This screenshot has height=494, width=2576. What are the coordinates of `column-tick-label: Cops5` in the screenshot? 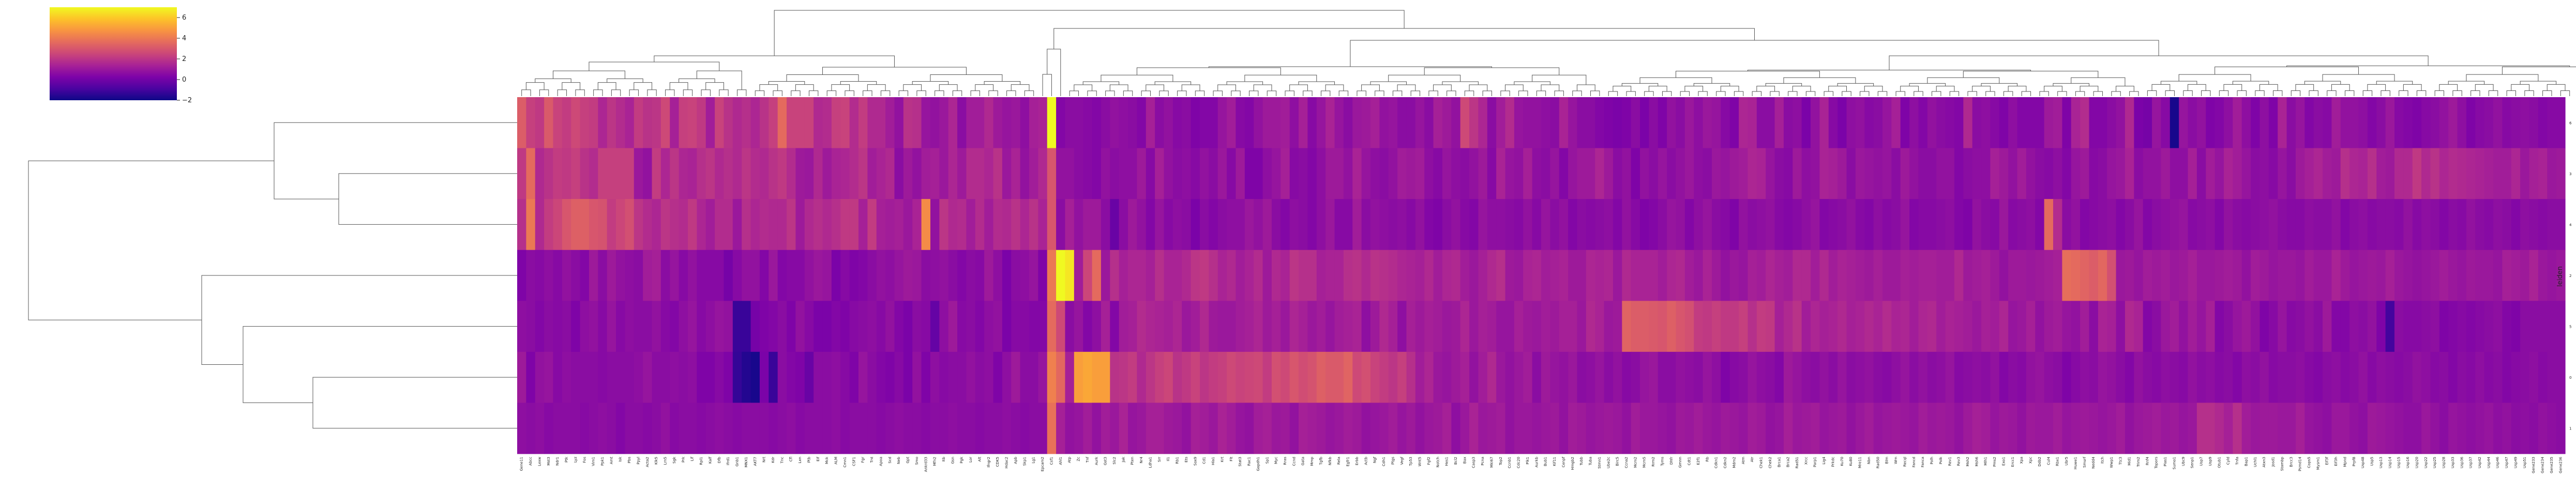 It's located at (2309, 462).